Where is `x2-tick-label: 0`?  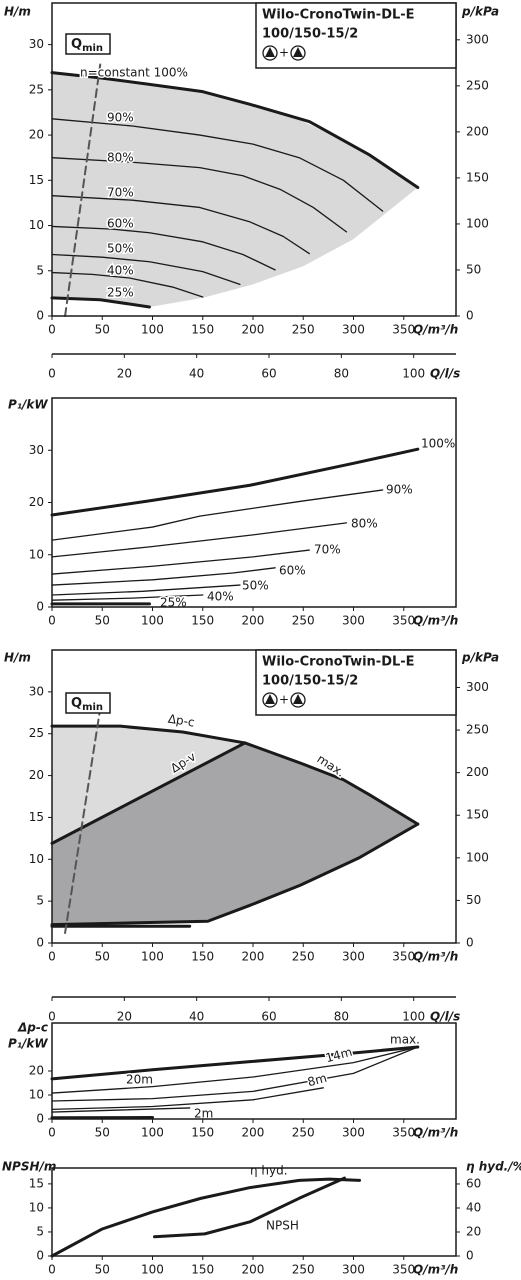 x2-tick-label: 0 is located at coordinates (52, 1017).